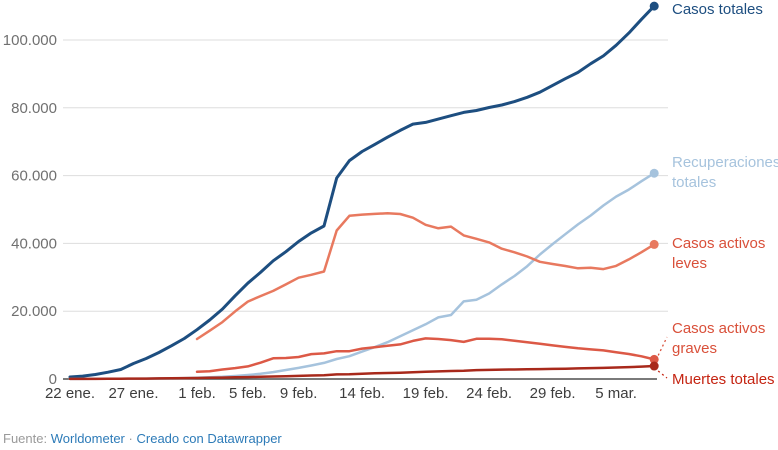 This screenshot has height=450, width=778. What do you see at coordinates (725, 173) in the screenshot?
I see `series-label-2: Recuperaciones totales` at bounding box center [725, 173].